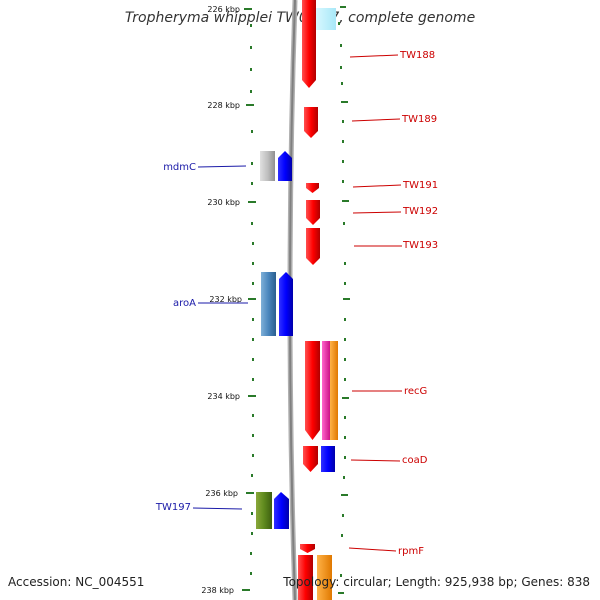 This screenshot has width=600, height=600. I want to click on gene-bar-steel-aroA, so click(268, 304).